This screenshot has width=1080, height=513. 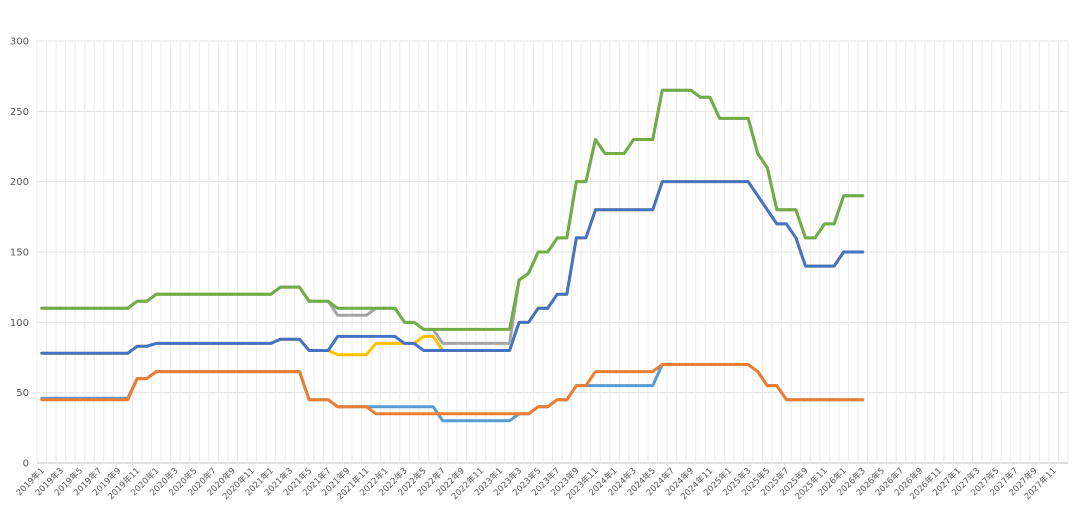 I want to click on y-tick-label: 100, so click(x=19, y=323).